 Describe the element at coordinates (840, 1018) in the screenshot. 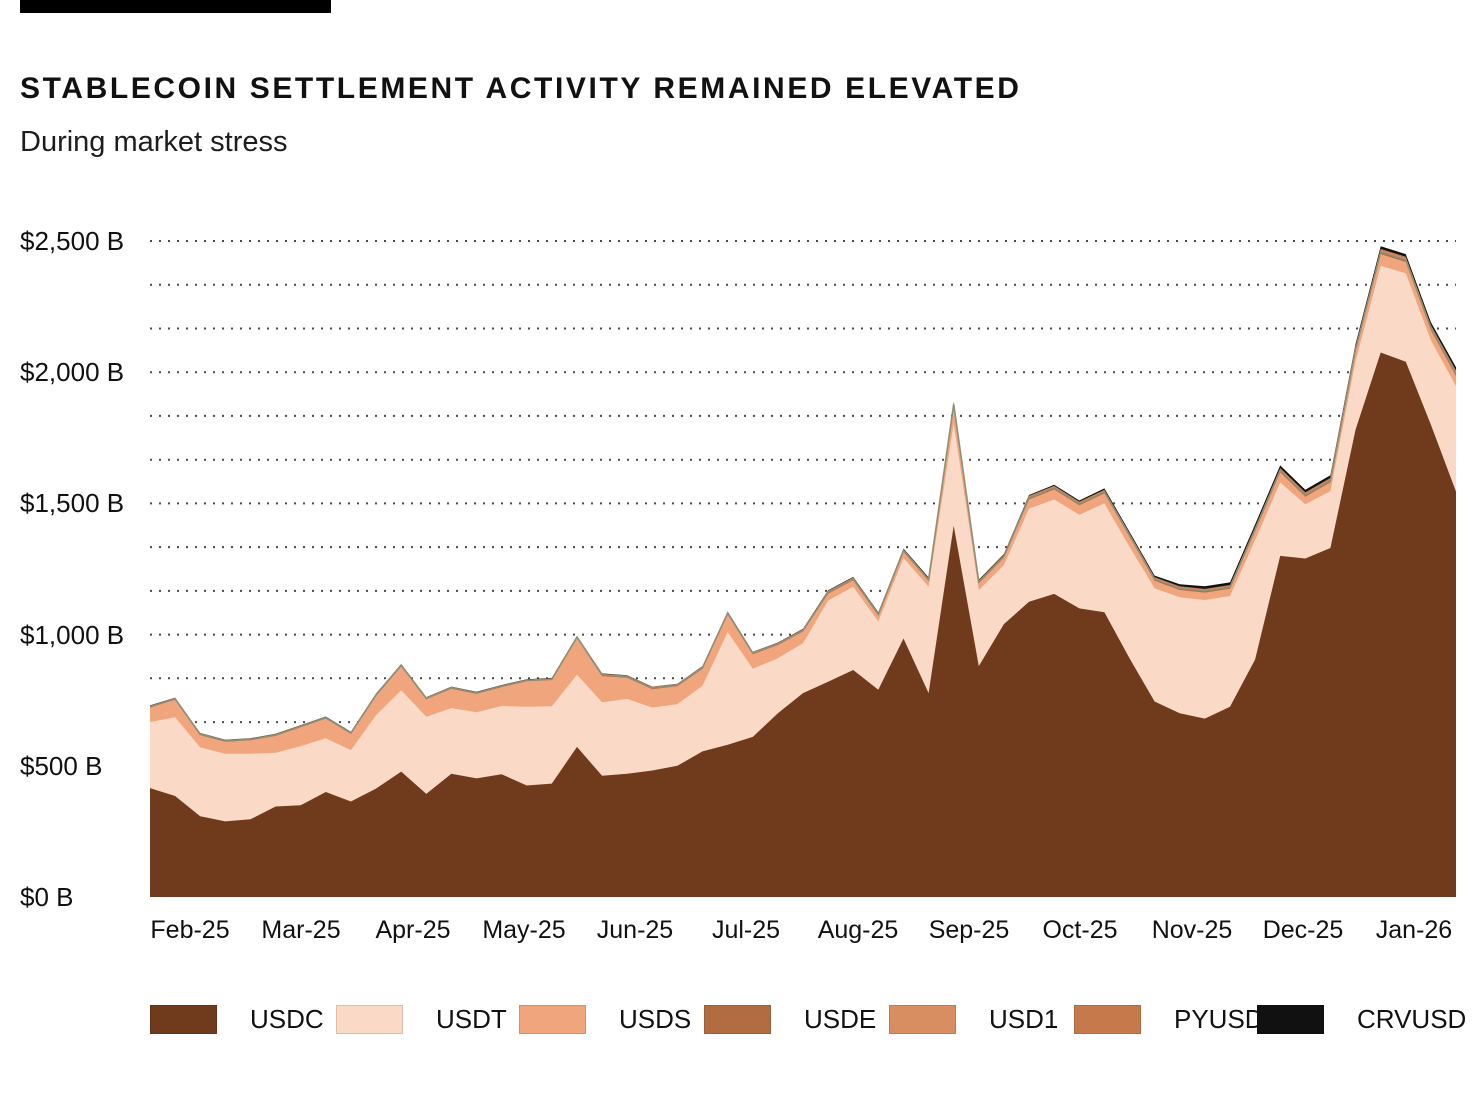

I see `legend-label: USDE` at that location.